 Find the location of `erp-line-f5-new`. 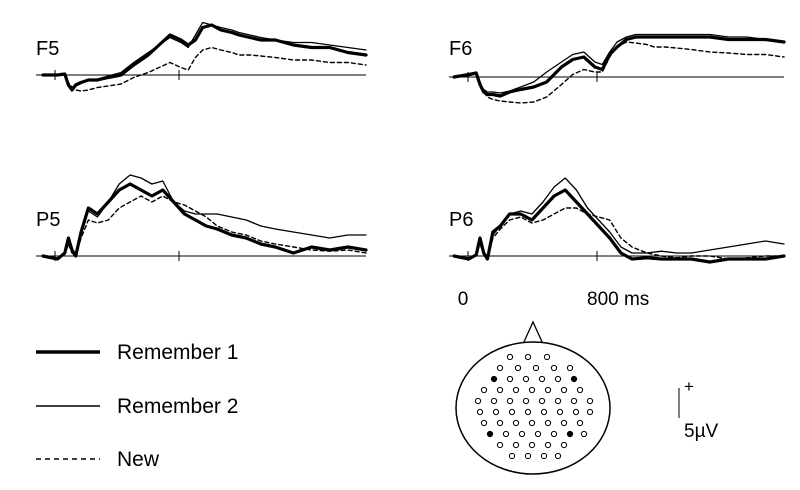

erp-line-f5-new is located at coordinates (204, 69).